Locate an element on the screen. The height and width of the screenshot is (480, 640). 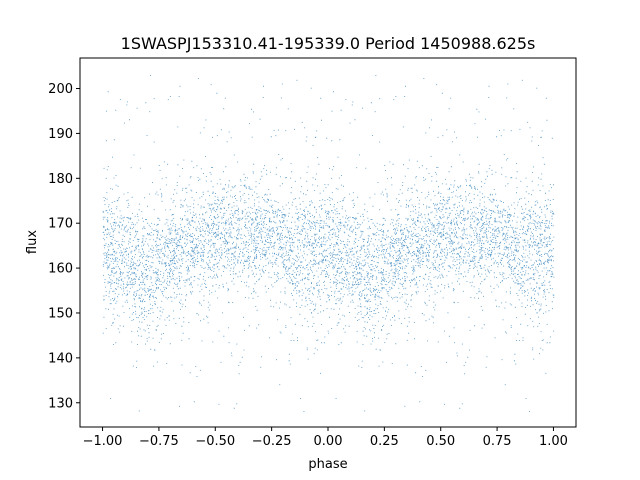
y-axis-label: flux is located at coordinates (32, 242).